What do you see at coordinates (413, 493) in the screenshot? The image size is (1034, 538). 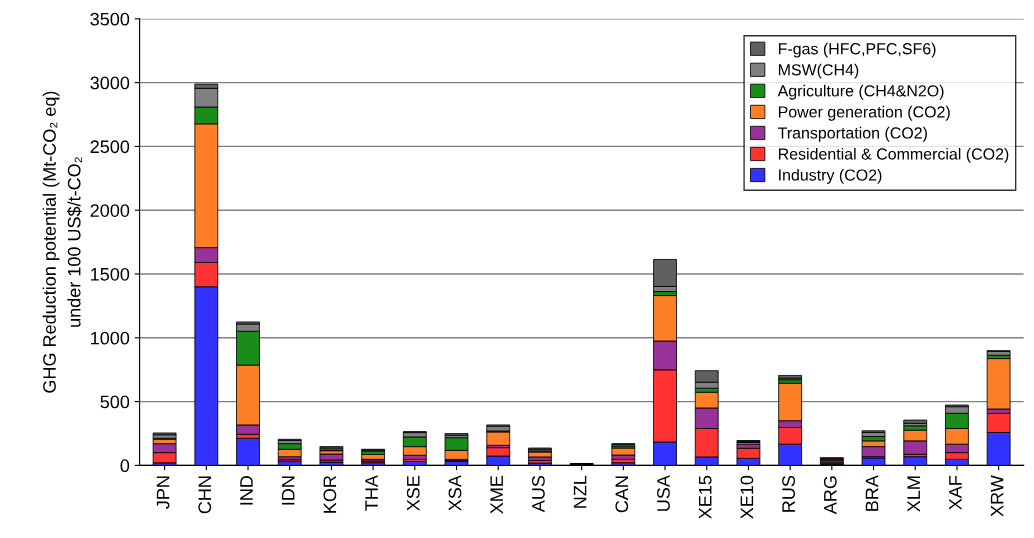 I see `x-tick-label: XSE` at bounding box center [413, 493].